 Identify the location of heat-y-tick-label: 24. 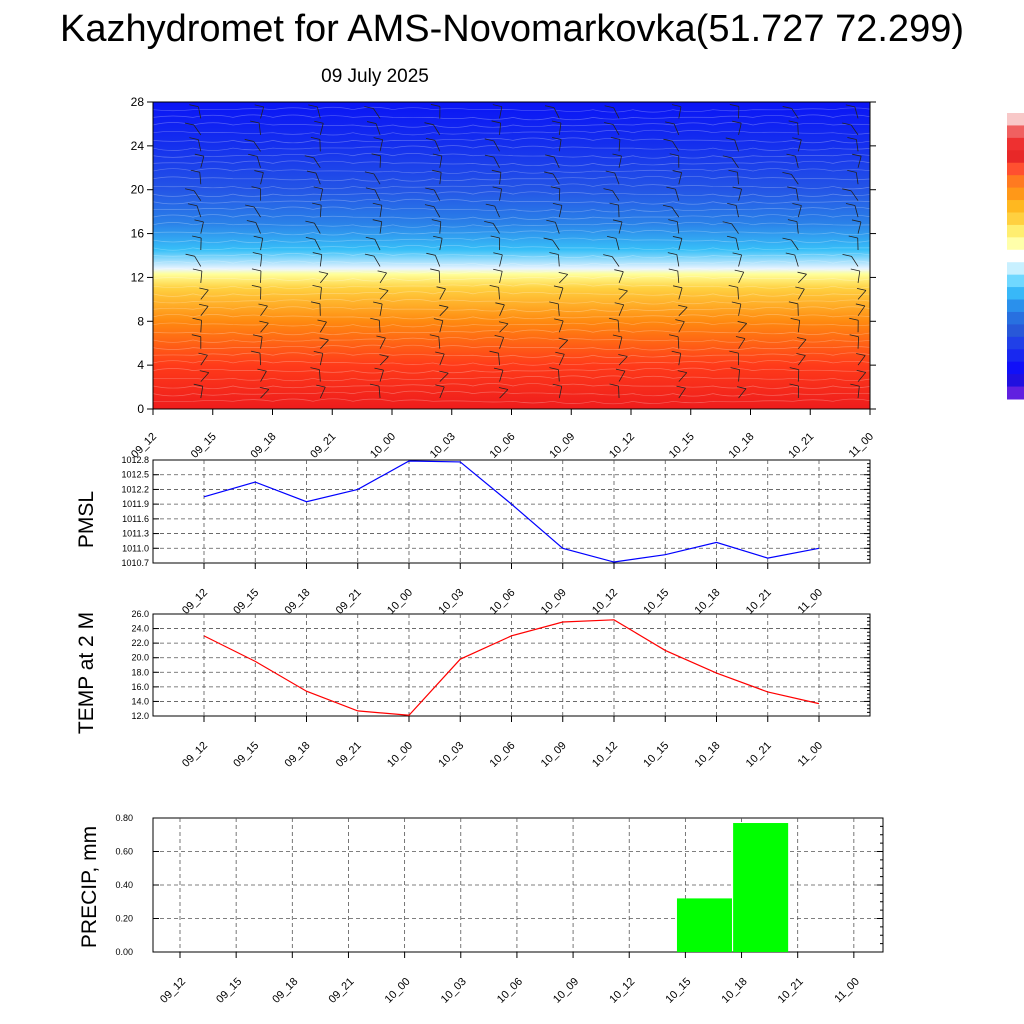
(138, 146).